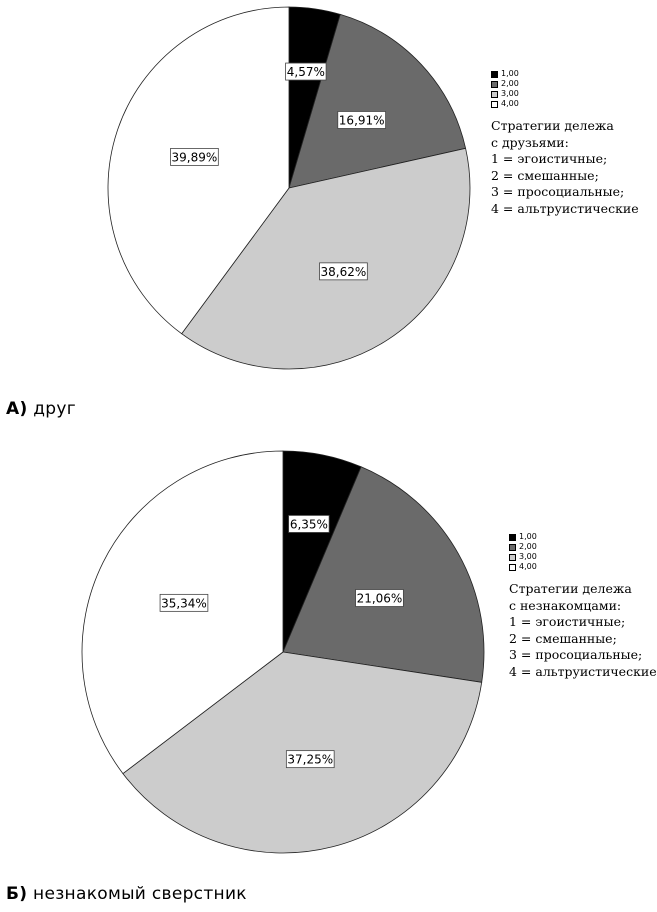 Image resolution: width=657 pixels, height=912 pixels. I want to click on slice-label-text: 39,89%, so click(195, 157).